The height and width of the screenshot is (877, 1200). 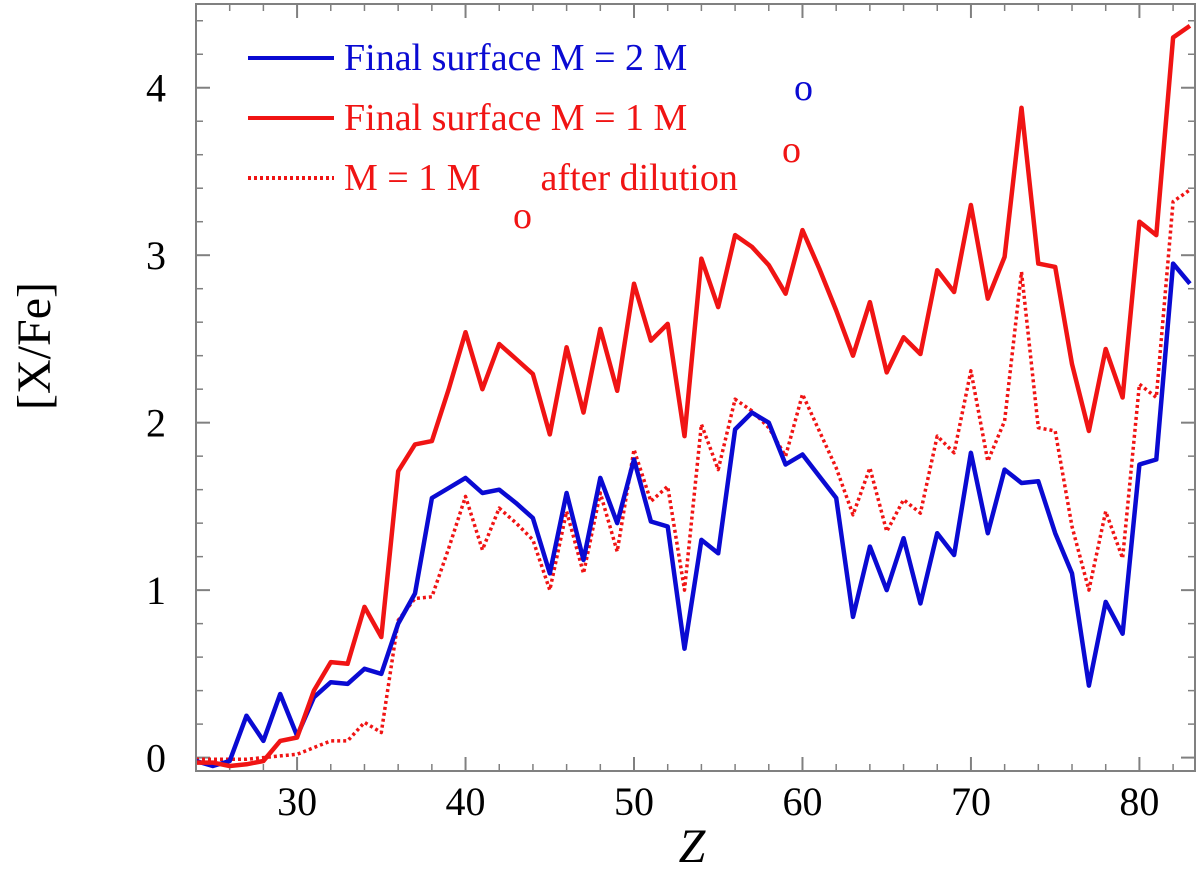 What do you see at coordinates (515, 58) in the screenshot?
I see `legend-label-2msun: Final surface M = 2 M` at bounding box center [515, 58].